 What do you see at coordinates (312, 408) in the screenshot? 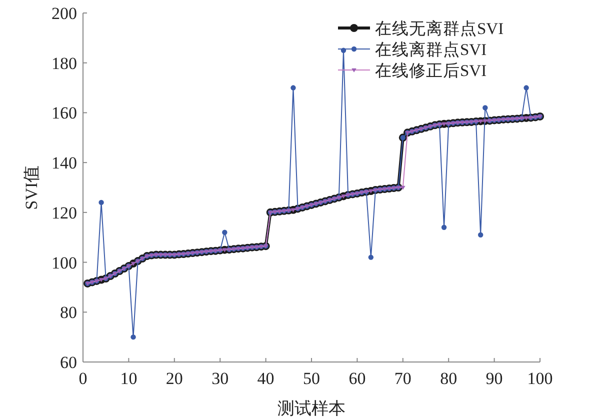
I see `x-axis-title: 测试样本` at bounding box center [312, 408].